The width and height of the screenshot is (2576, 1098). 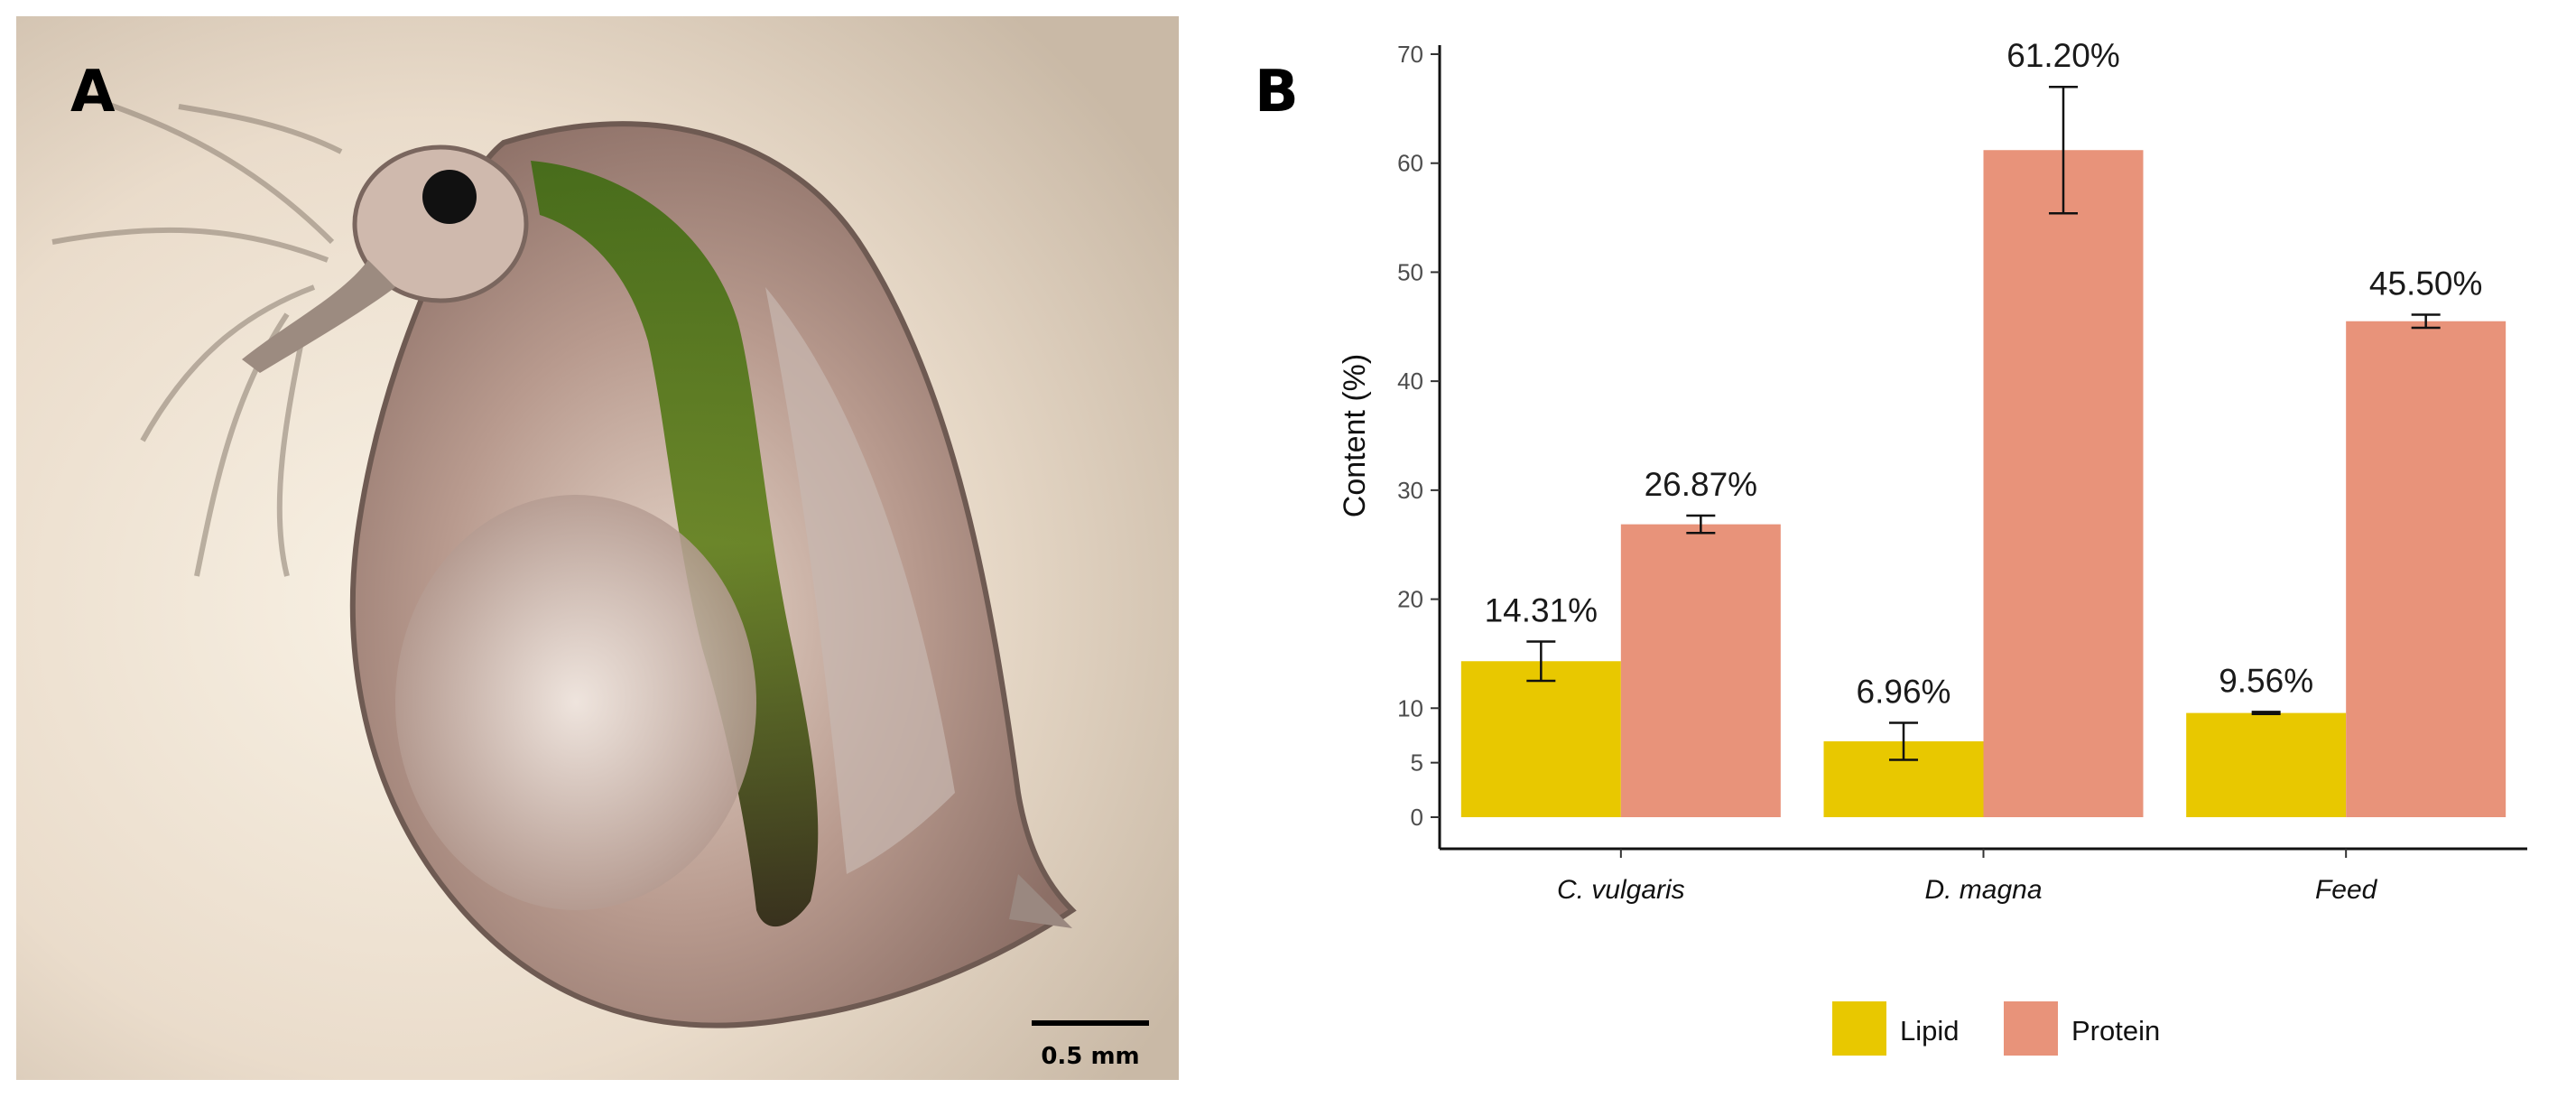 I want to click on x-category-label: D. magna, so click(x=1983, y=890).